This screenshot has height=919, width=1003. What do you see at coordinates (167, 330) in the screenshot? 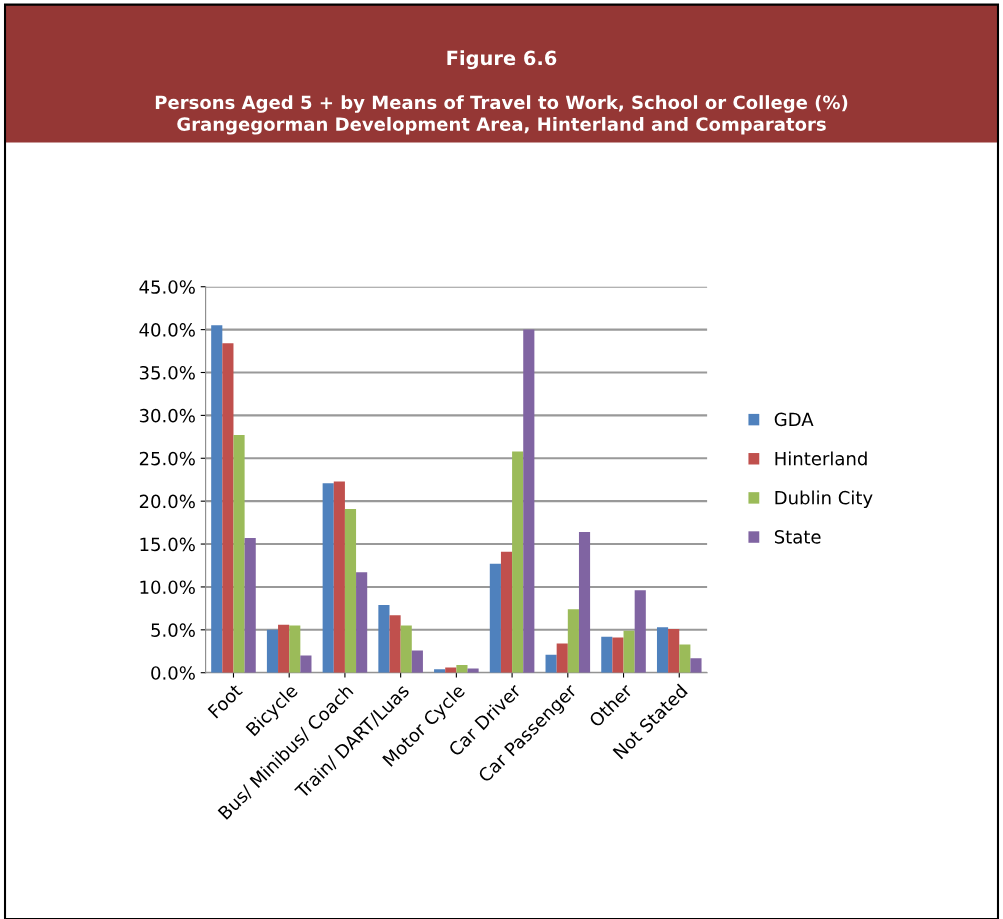
I see `y-tick-label: 40.0%` at bounding box center [167, 330].